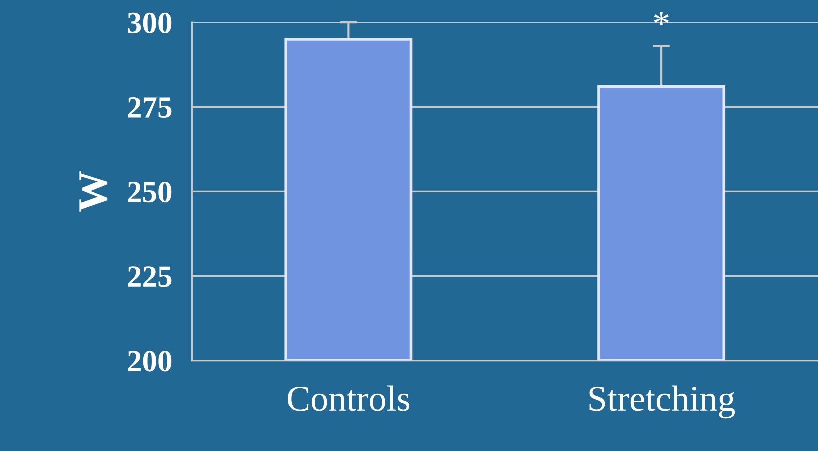  Describe the element at coordinates (663, 402) in the screenshot. I see `x-tick-label: Stretching` at that location.